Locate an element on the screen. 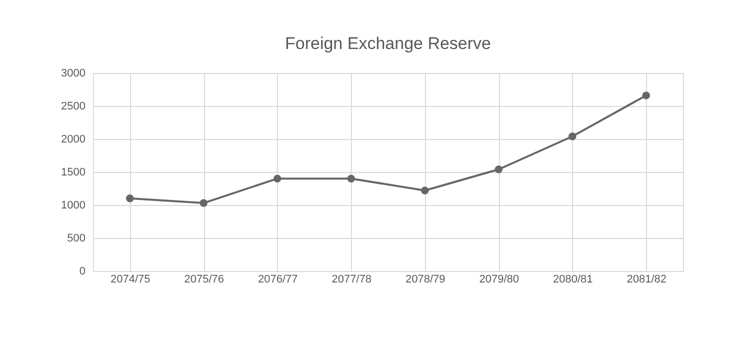 The width and height of the screenshot is (754, 347). x-tick-label: 2081/82 is located at coordinates (646, 280).